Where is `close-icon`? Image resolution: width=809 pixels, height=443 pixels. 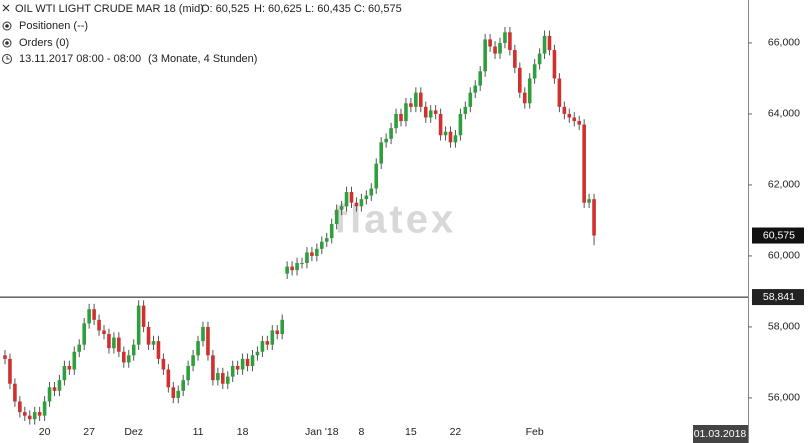
close-icon is located at coordinates (6, 8).